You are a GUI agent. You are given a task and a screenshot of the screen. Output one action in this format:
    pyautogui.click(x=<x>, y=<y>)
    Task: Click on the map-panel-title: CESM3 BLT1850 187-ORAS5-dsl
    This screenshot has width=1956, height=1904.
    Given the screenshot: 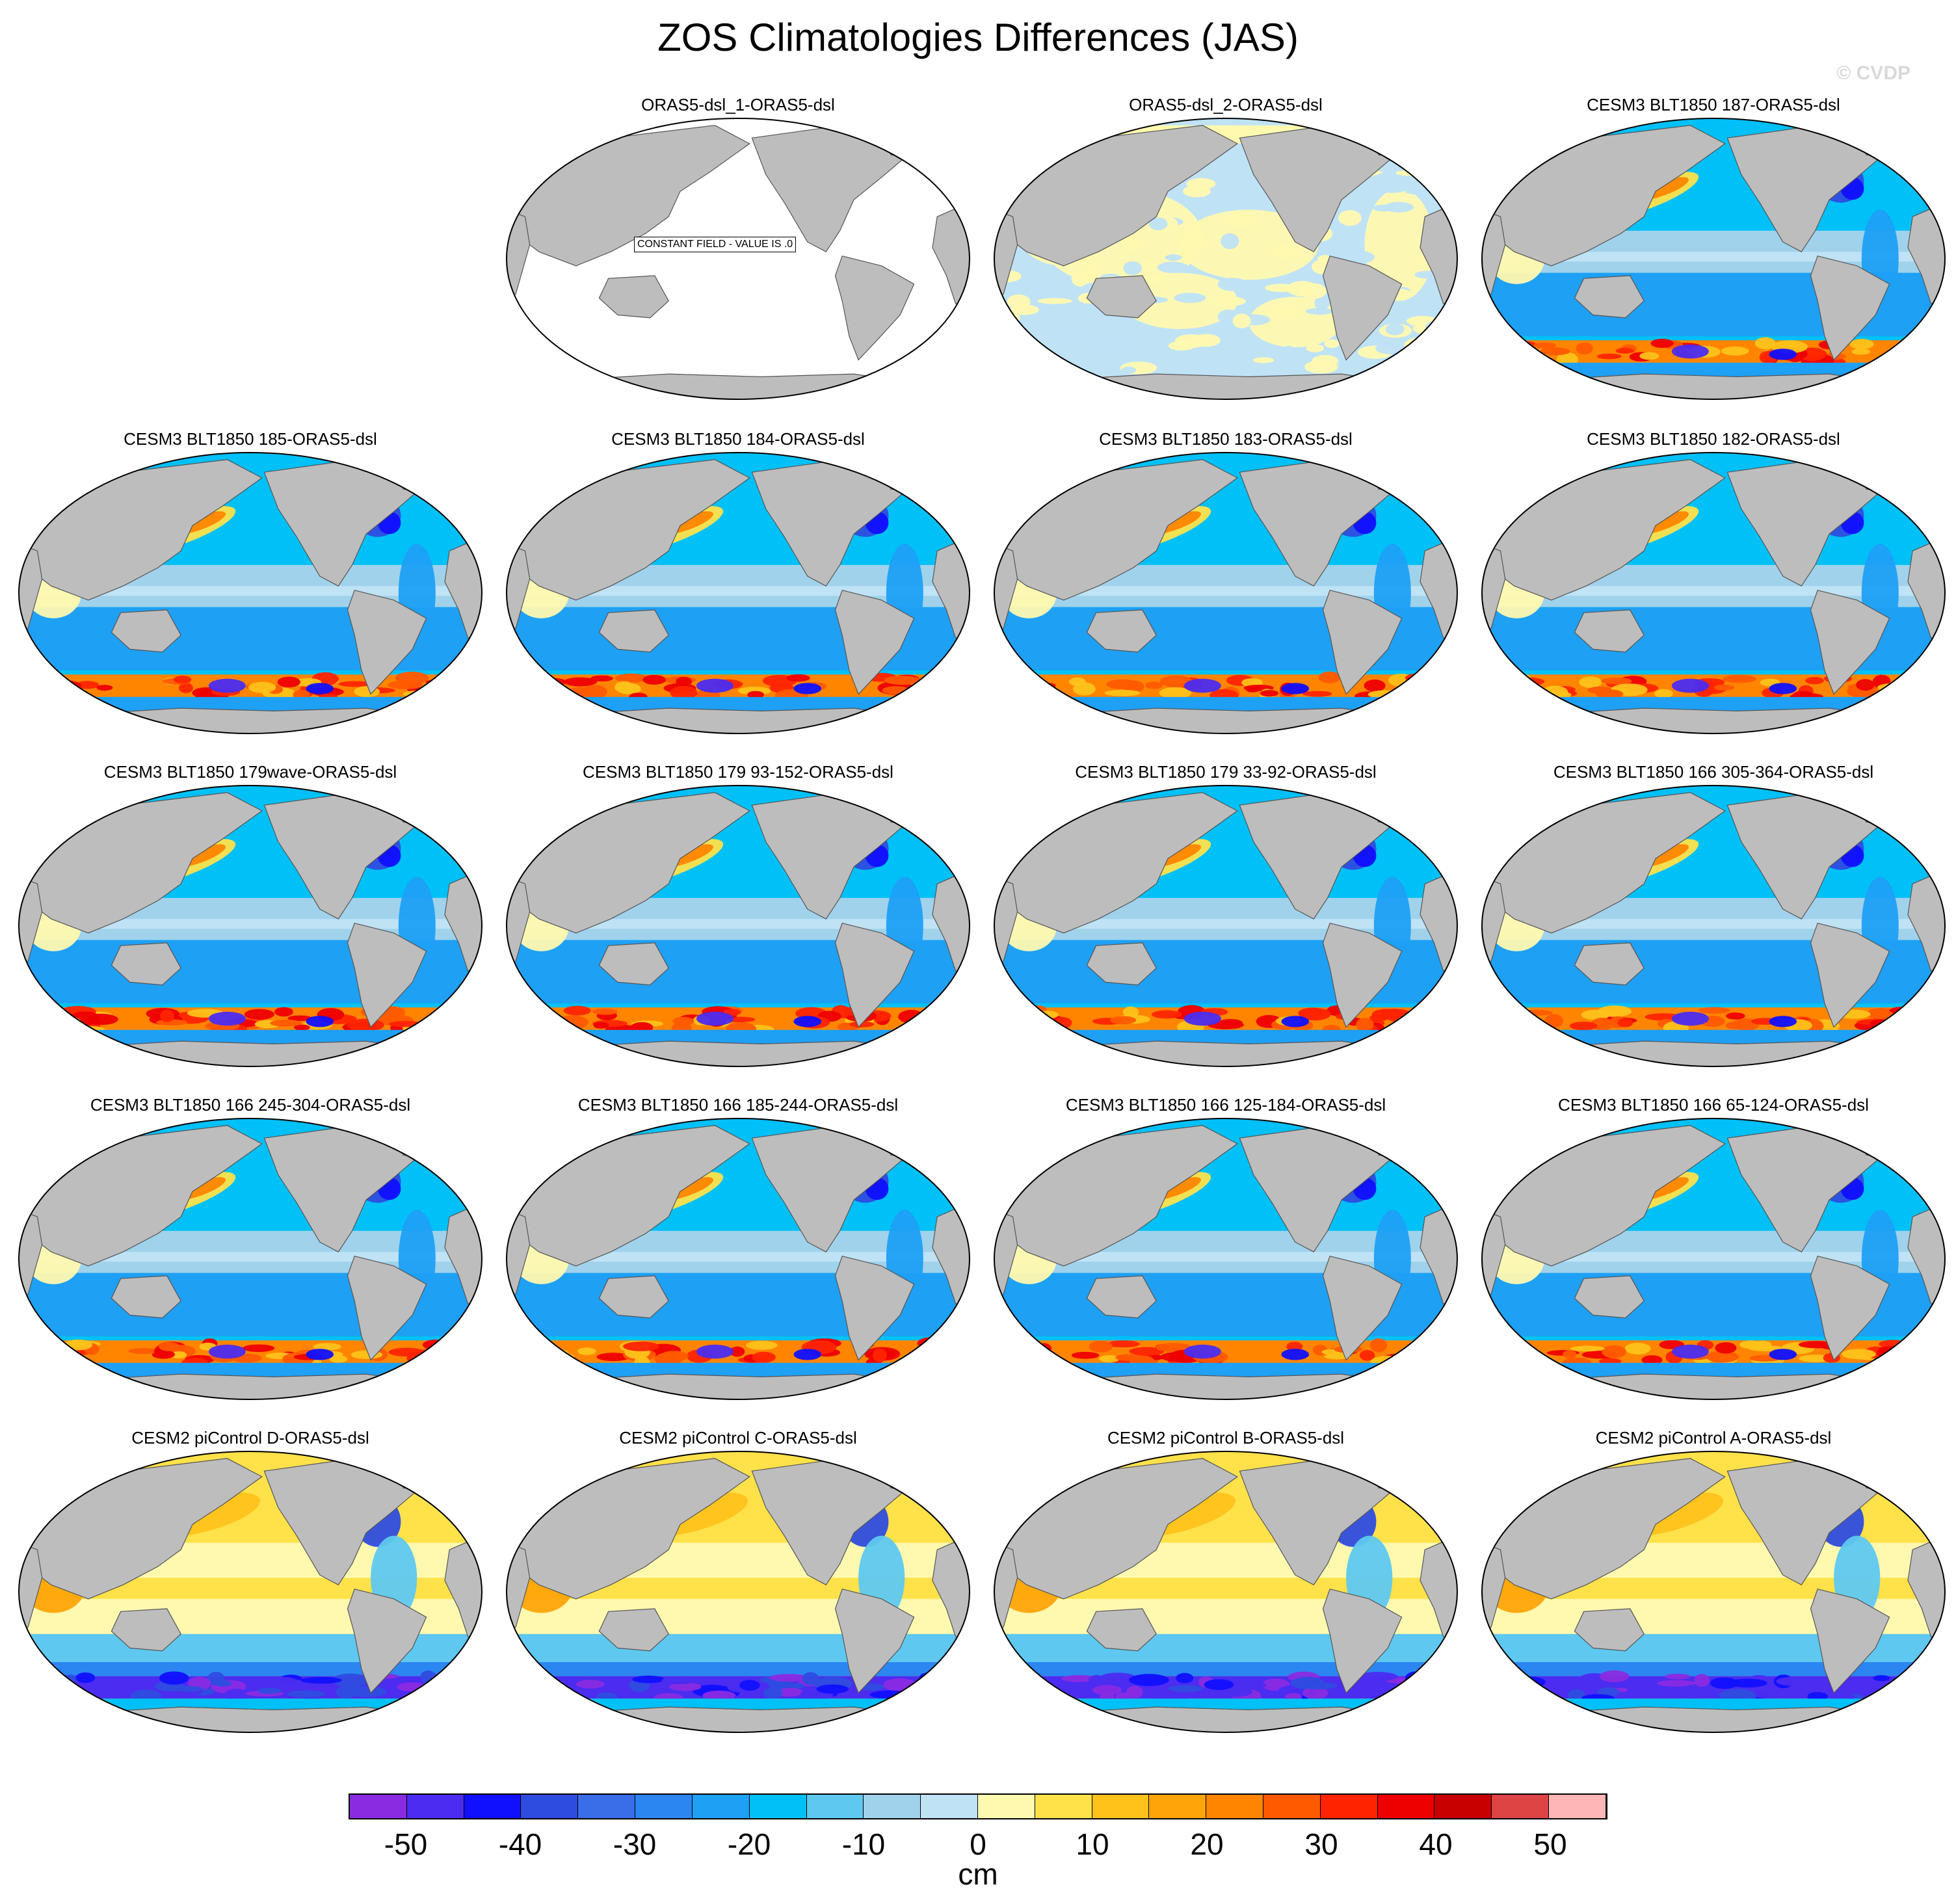 What is the action you would take?
    pyautogui.click(x=1713, y=104)
    